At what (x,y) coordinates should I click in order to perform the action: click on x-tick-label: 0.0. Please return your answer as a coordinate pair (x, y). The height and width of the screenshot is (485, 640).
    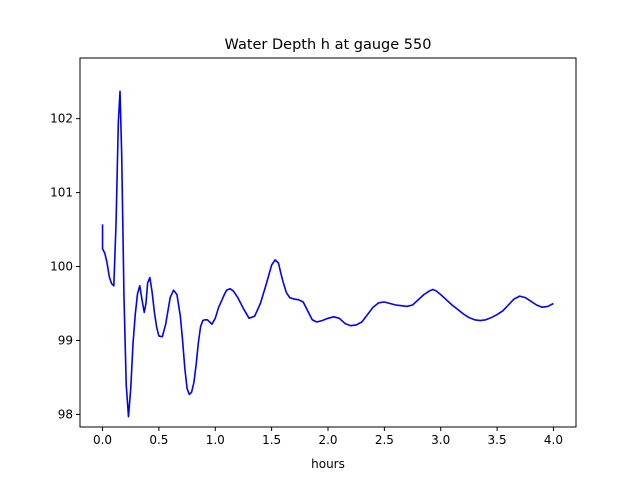
    Looking at the image, I should click on (102, 440).